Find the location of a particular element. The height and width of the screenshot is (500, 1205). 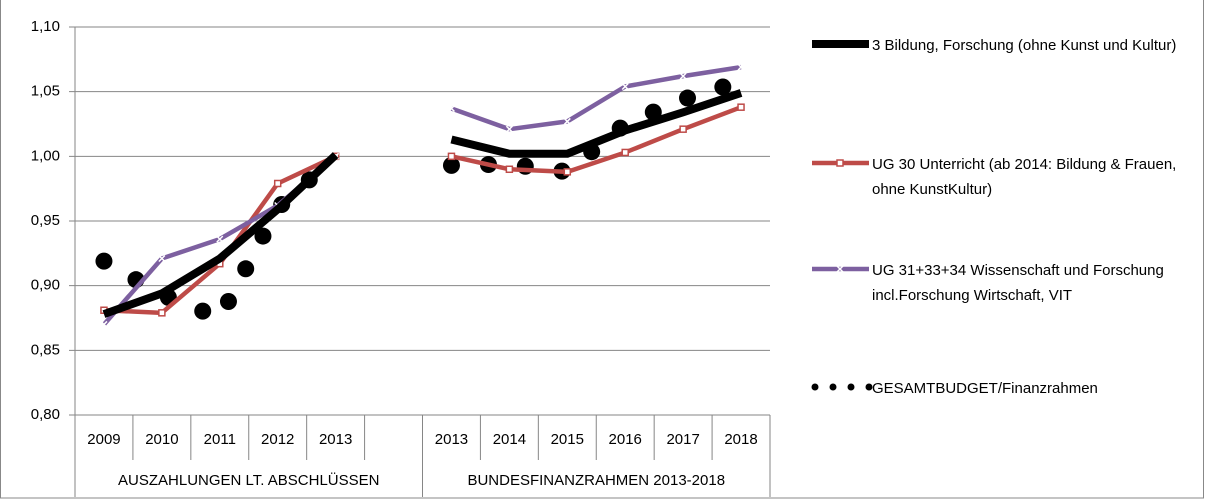

x-tick-label: 2011 is located at coordinates (220, 439).